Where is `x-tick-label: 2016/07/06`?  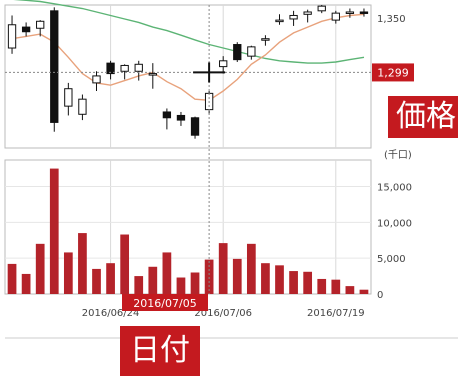 x-tick-label: 2016/07/06 is located at coordinates (223, 313).